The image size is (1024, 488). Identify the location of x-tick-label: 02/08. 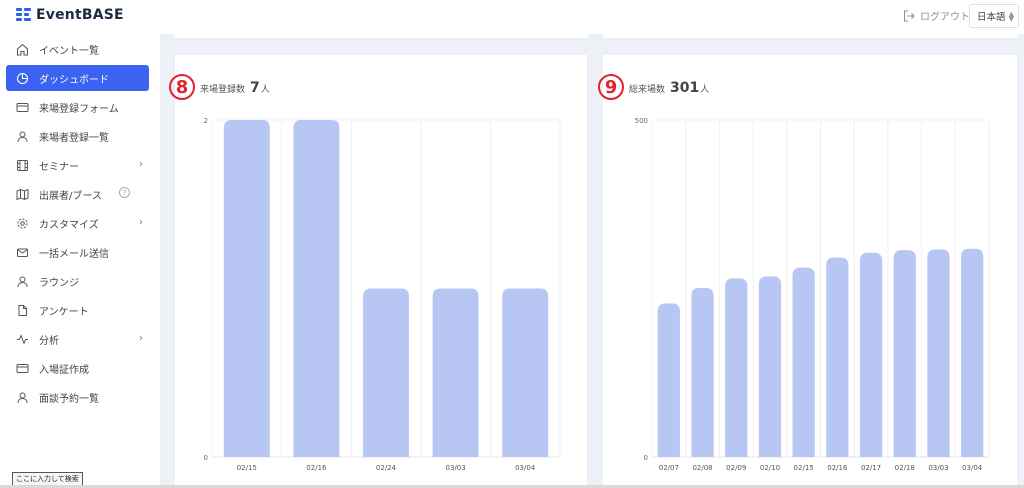
(702, 468).